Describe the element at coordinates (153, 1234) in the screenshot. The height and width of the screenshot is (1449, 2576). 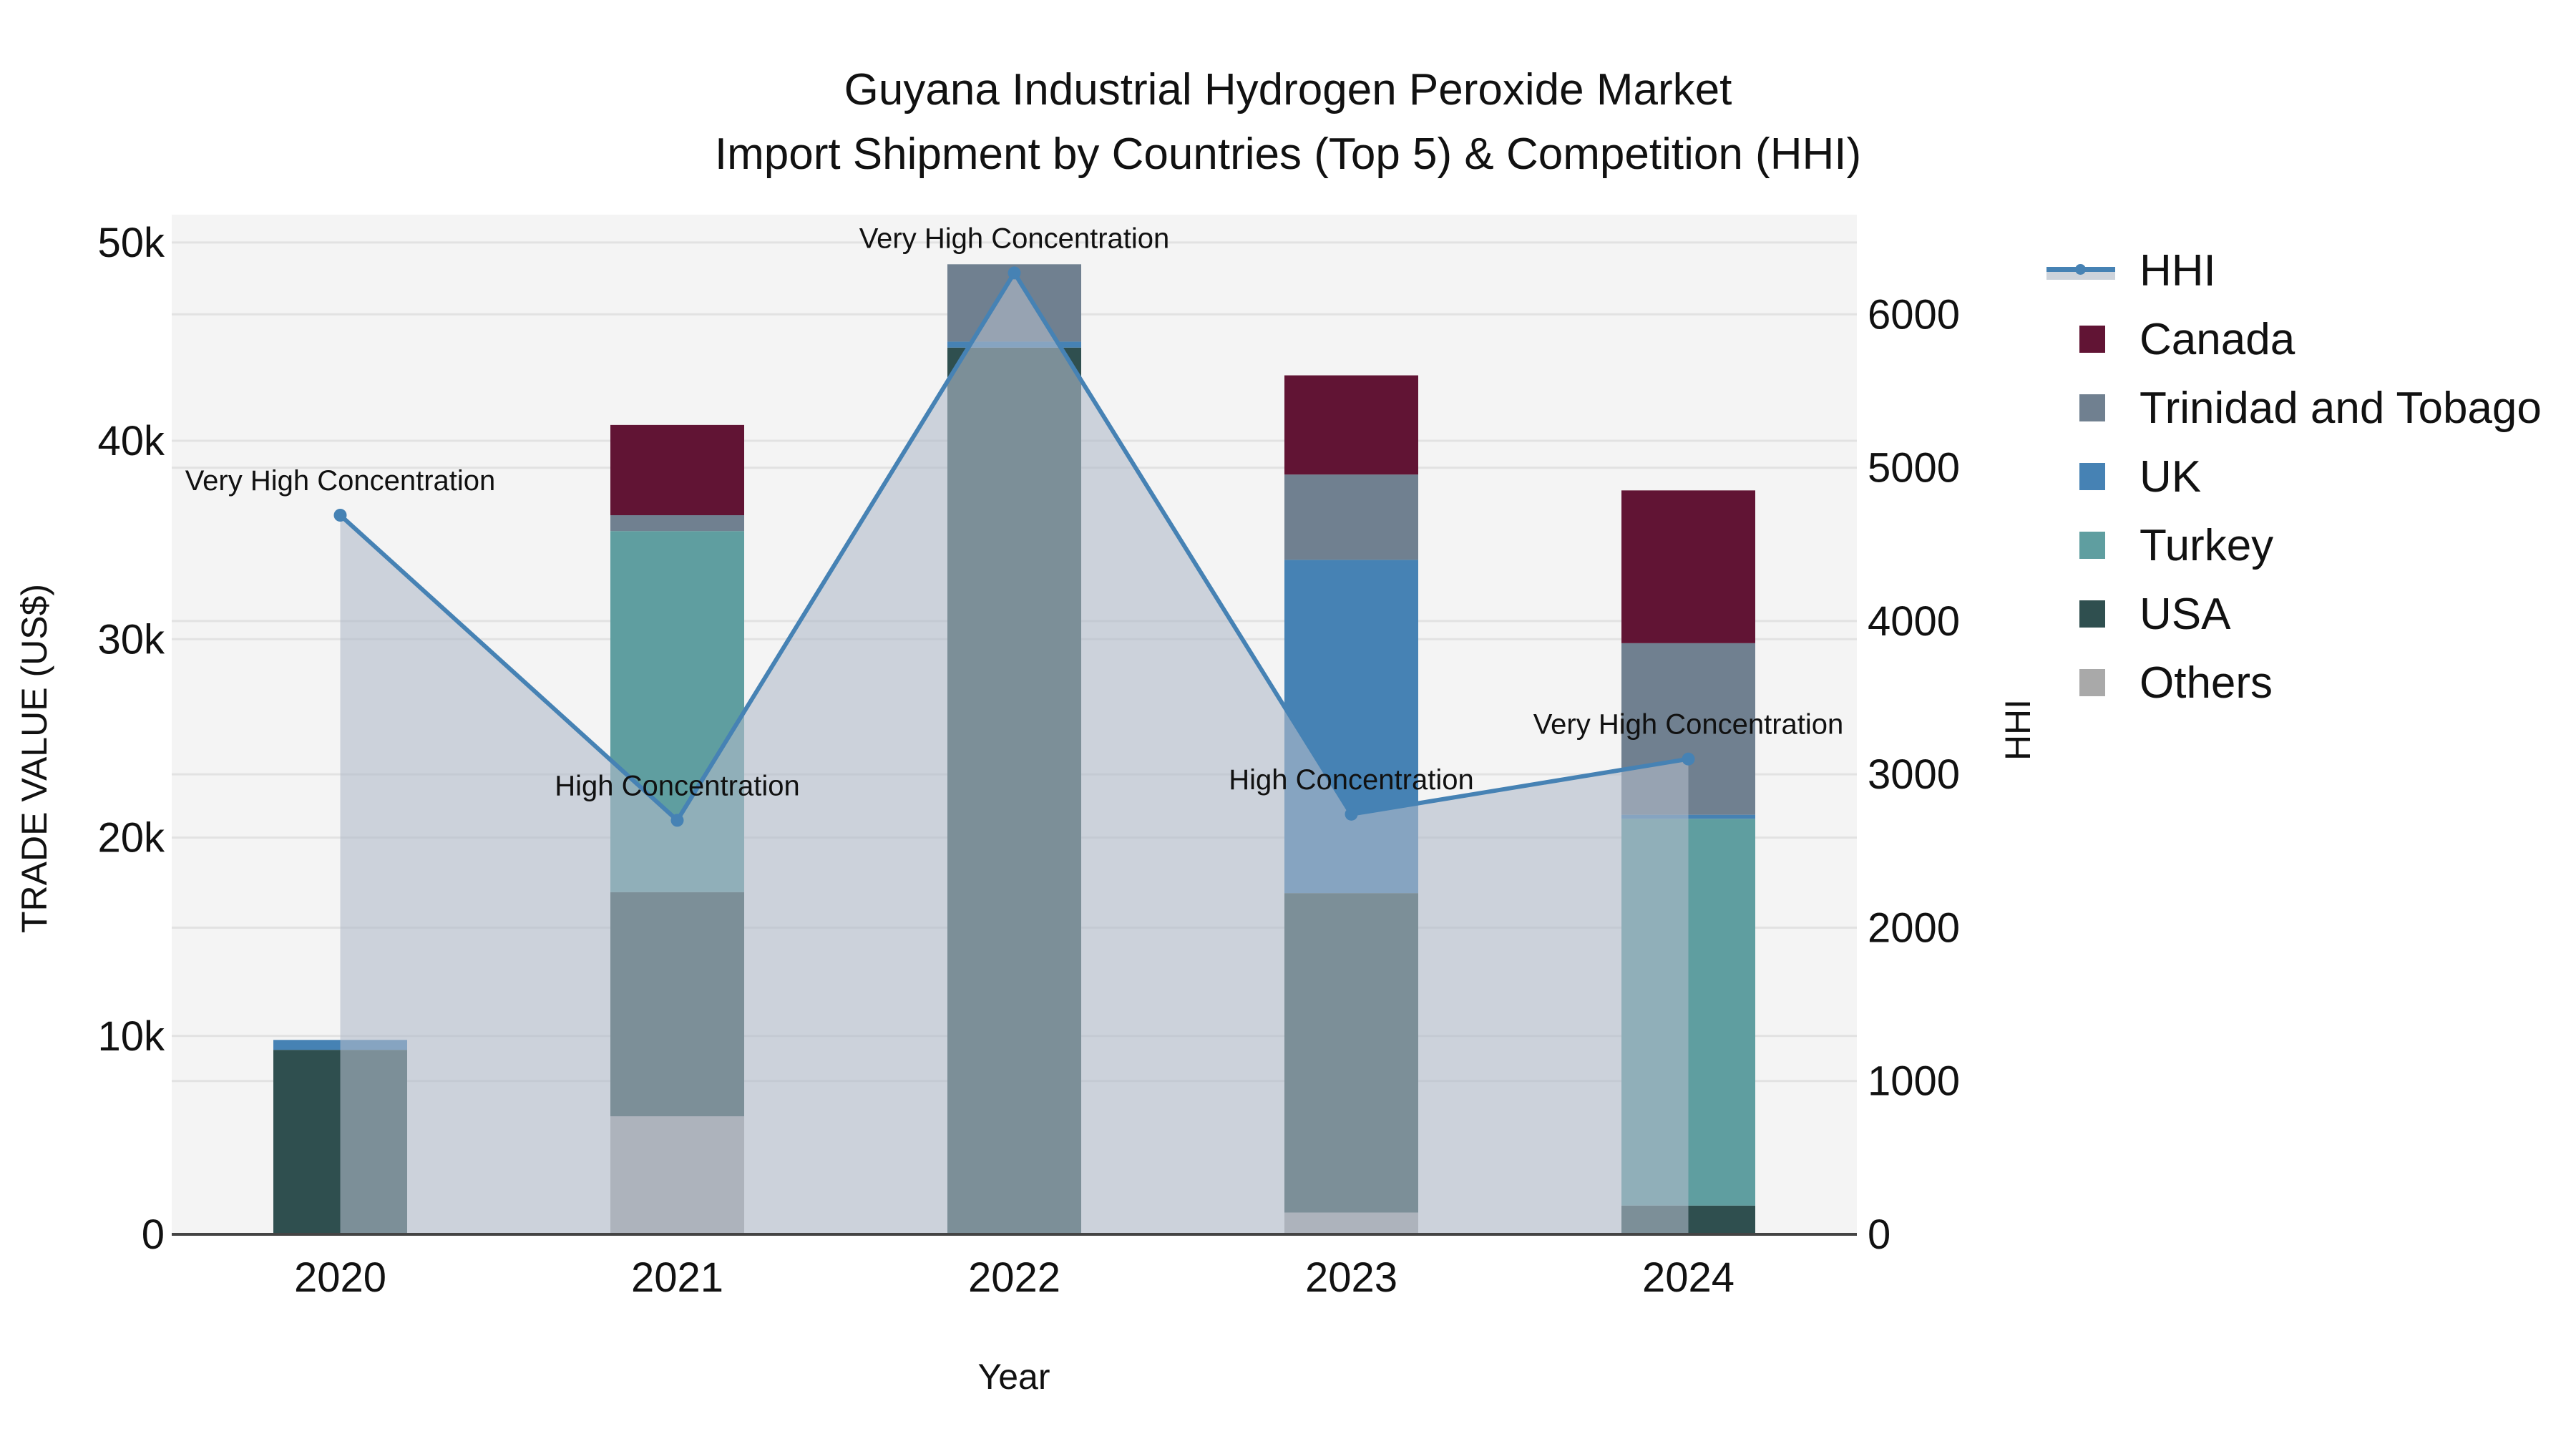
I see `y-tick-label: 0` at that location.